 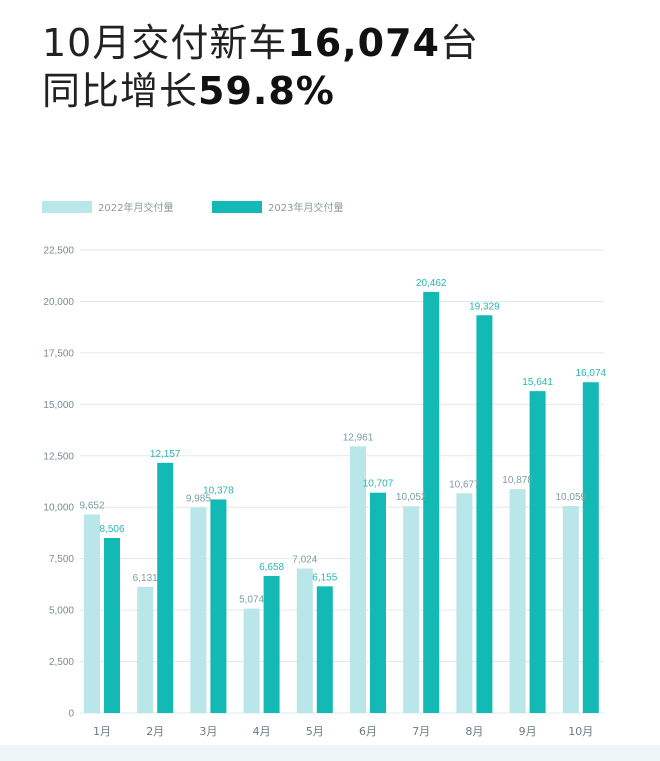 What do you see at coordinates (304, 559) in the screenshot?
I see `data-label-2022-5: 7,024` at bounding box center [304, 559].